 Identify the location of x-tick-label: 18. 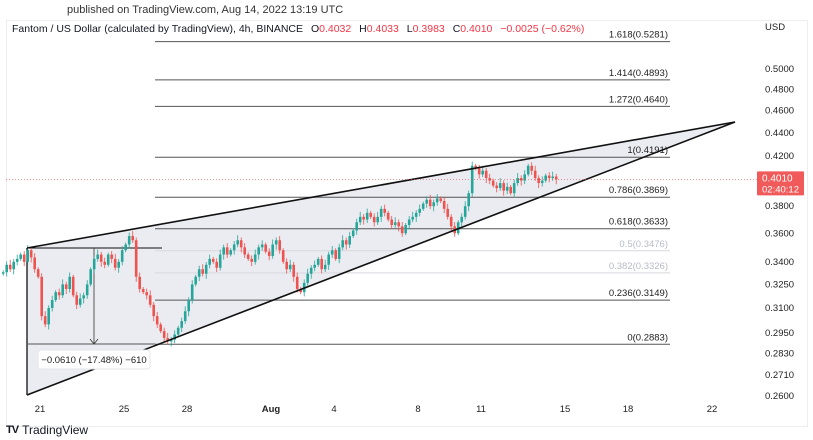
(628, 409).